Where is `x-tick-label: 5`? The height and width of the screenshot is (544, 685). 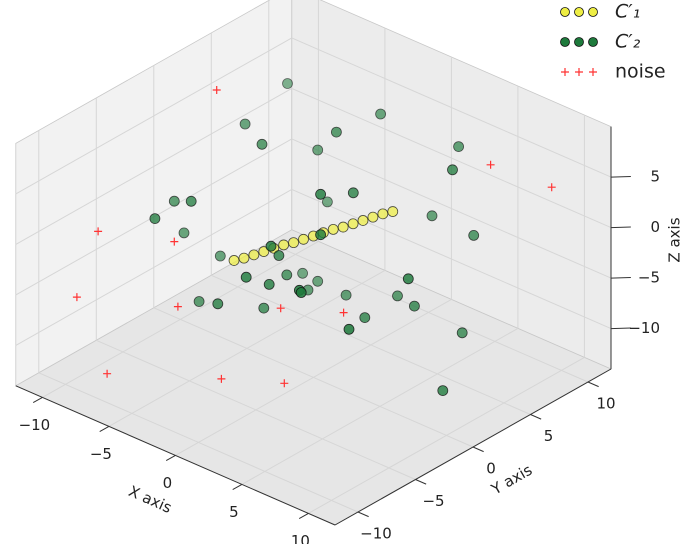 x-tick-label: 5 is located at coordinates (234, 512).